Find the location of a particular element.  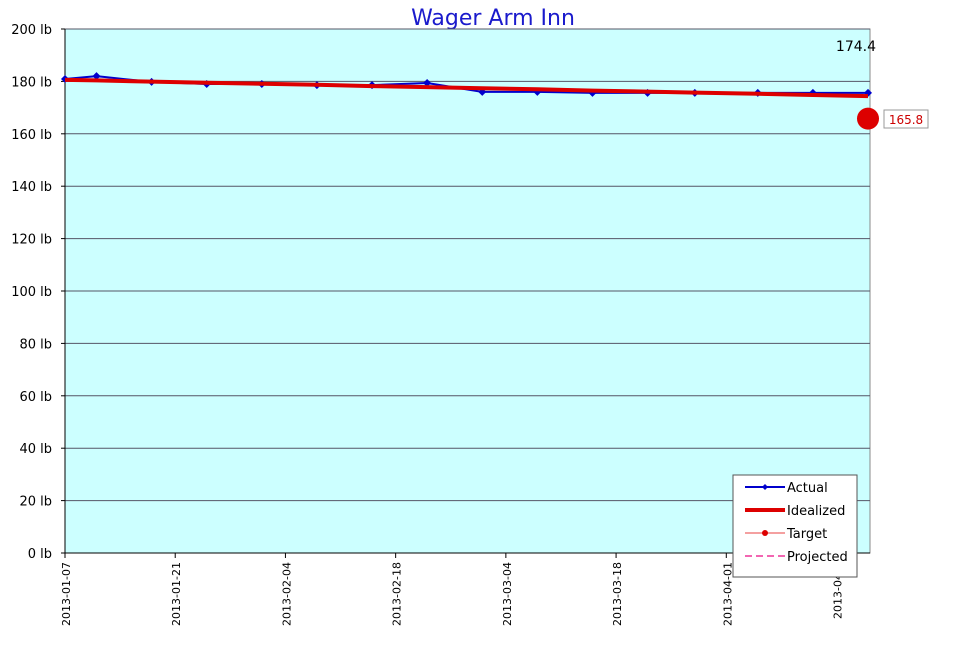

y-tick-label: 100 lb is located at coordinates (31, 292).